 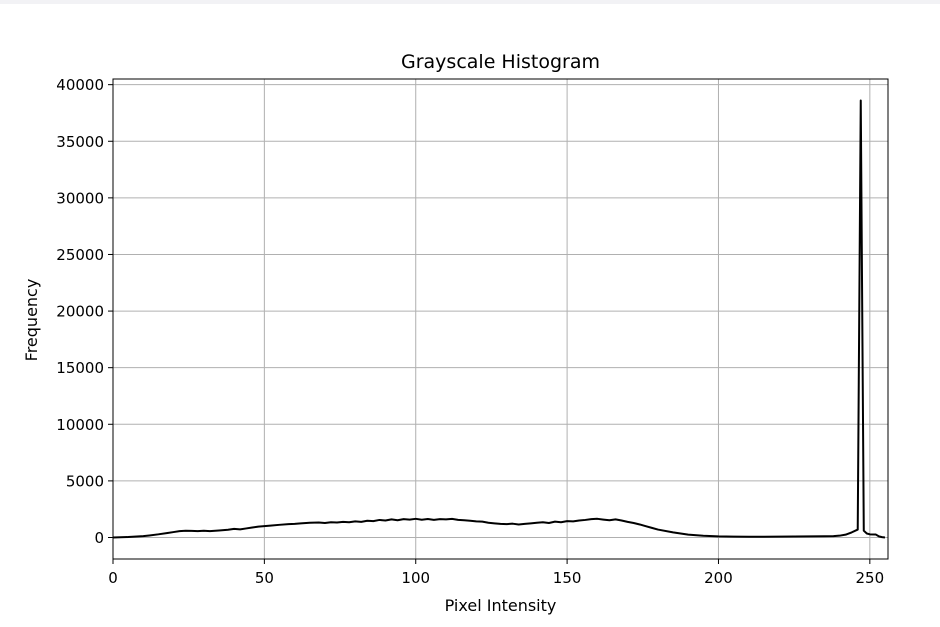 I want to click on x-tick-label: 50, so click(x=264, y=578).